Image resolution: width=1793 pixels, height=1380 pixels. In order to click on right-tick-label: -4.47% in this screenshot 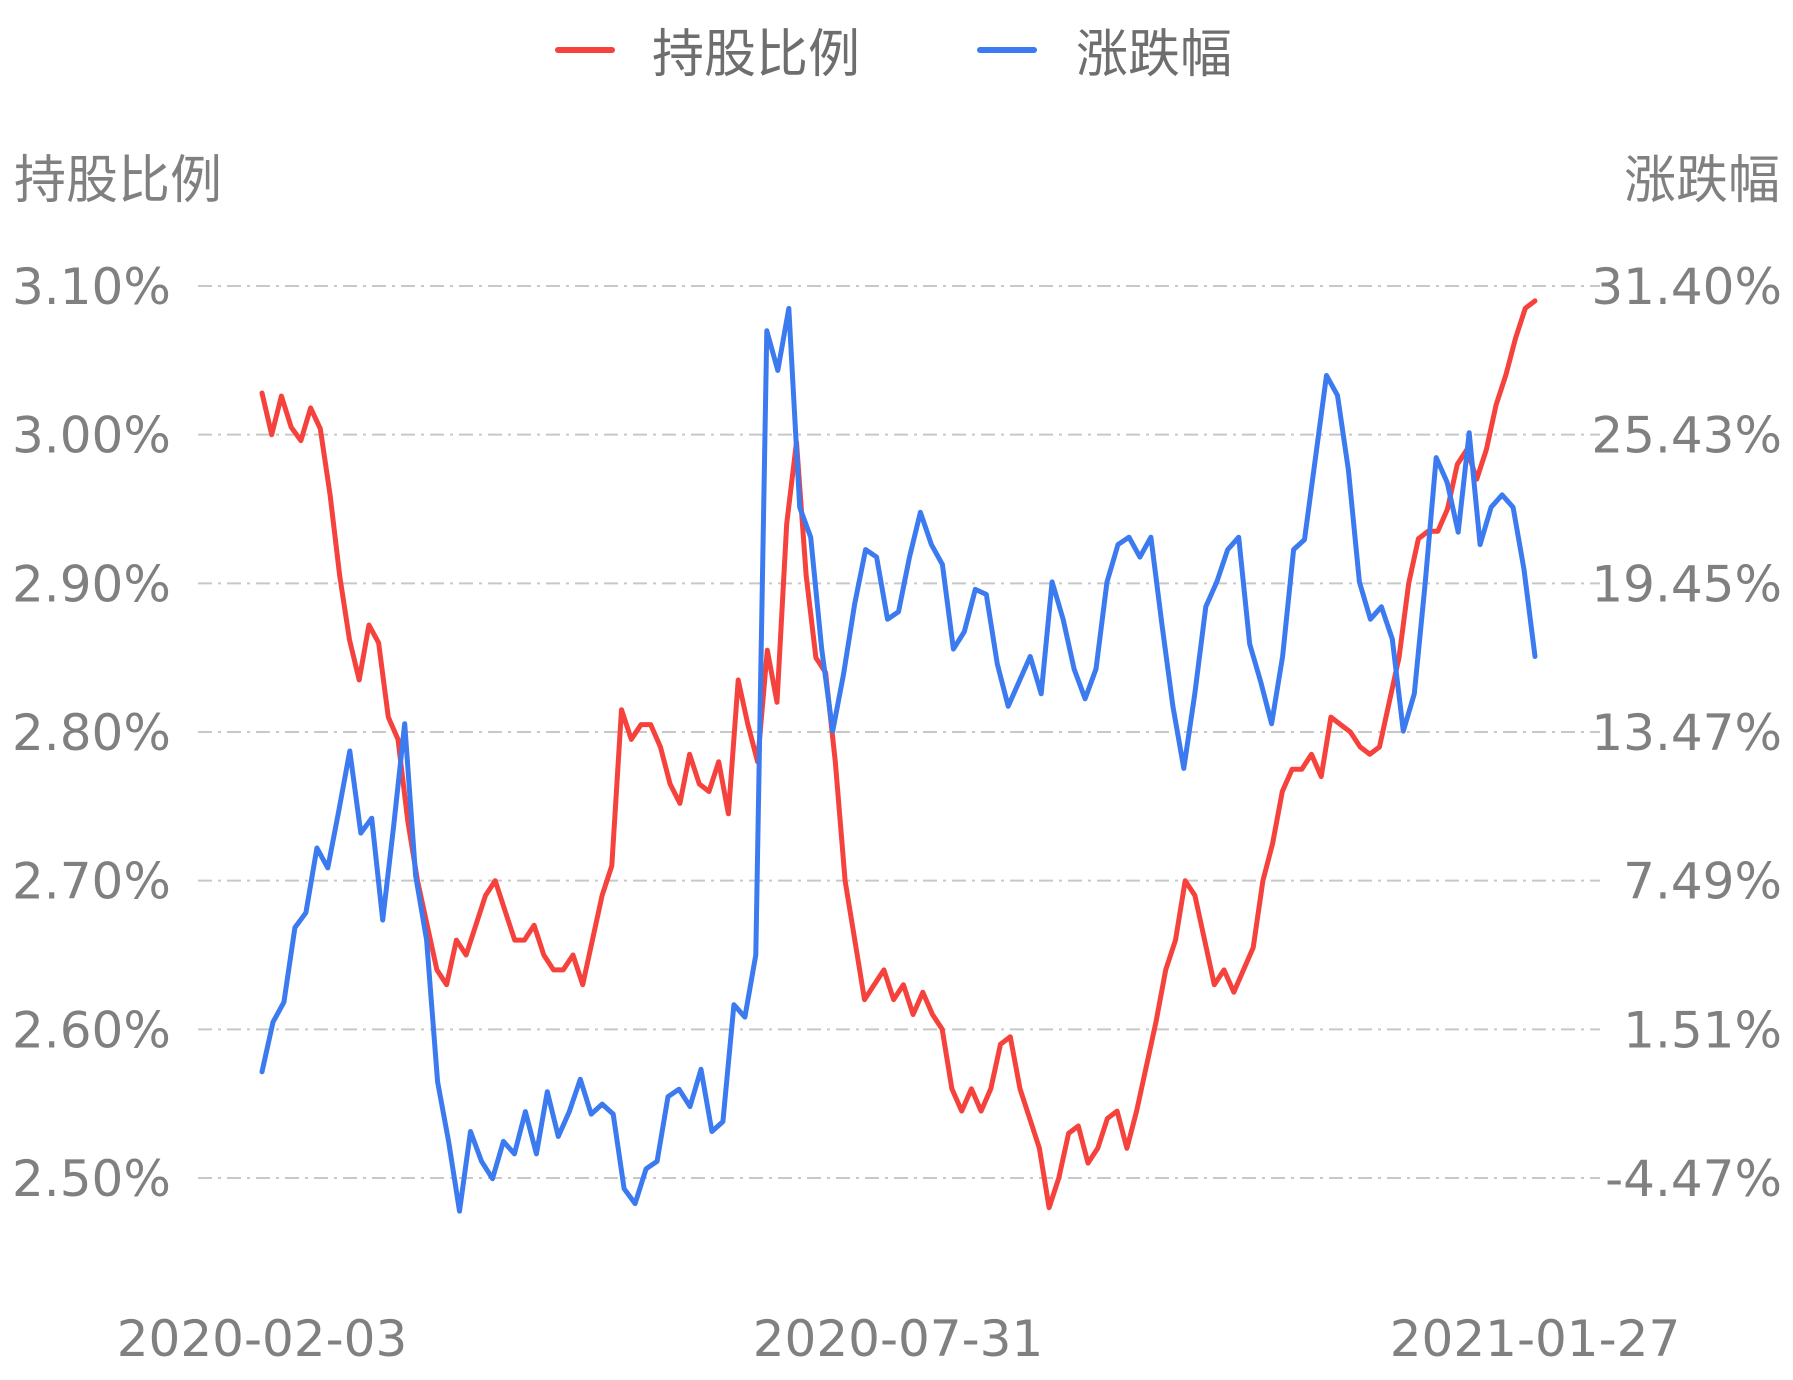, I will do `click(1693, 1179)`.